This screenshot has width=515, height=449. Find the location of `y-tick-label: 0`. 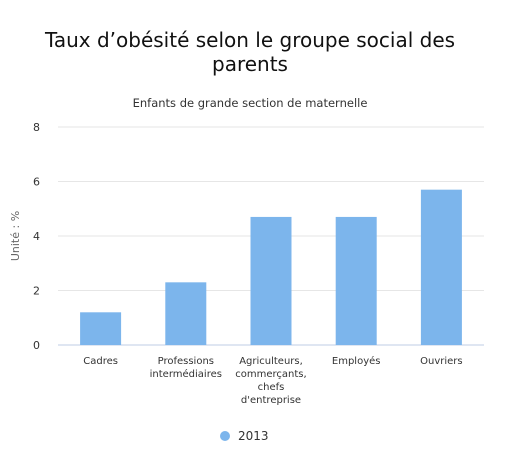

y-tick-label: 0 is located at coordinates (36, 345).